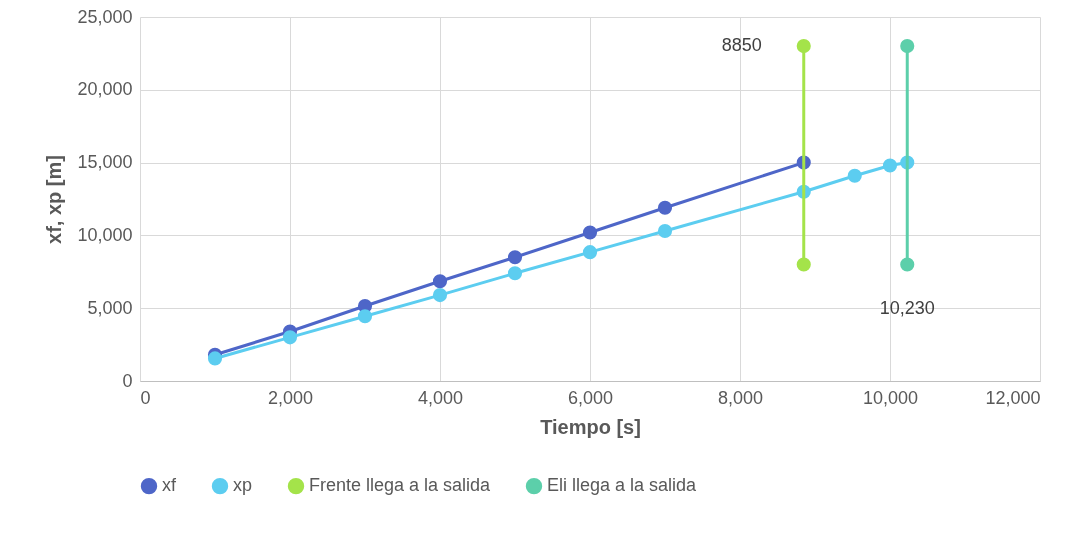 This screenshot has width=1082, height=533. Describe the element at coordinates (127, 380) in the screenshot. I see `y-tick-label: 0` at that location.